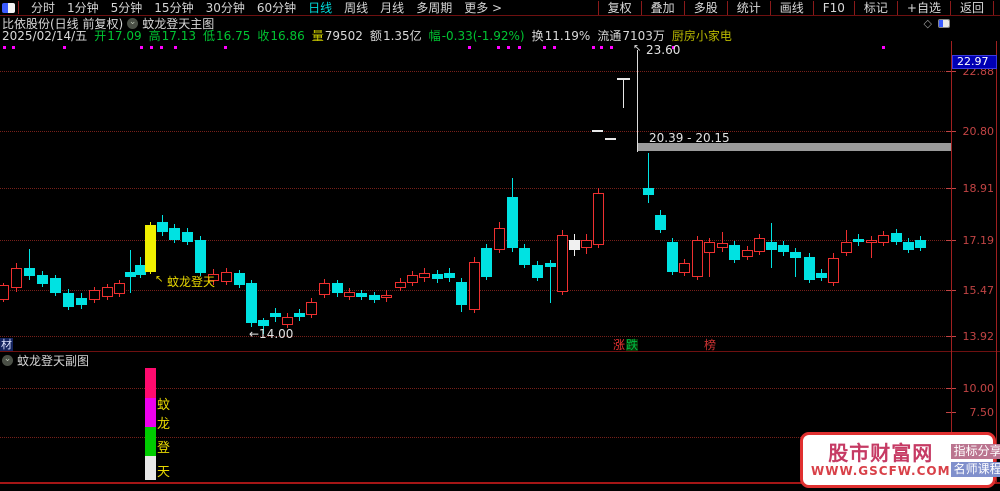 Image resolution: width=1000 pixels, height=491 pixels. What do you see at coordinates (174, 7) in the screenshot?
I see `period-tab: 15分钟` at bounding box center [174, 7].